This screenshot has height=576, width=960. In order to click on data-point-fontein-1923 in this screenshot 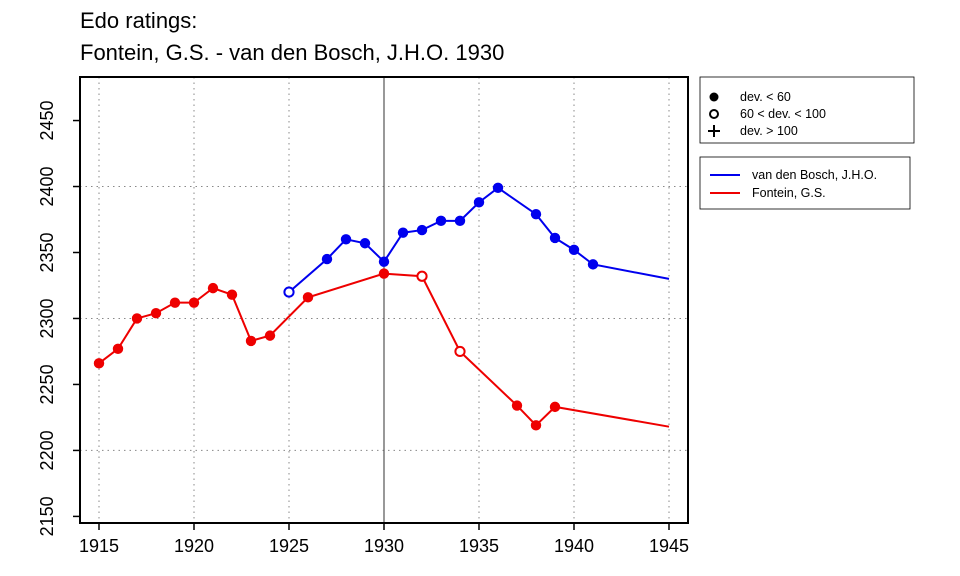, I will do `click(251, 341)`.